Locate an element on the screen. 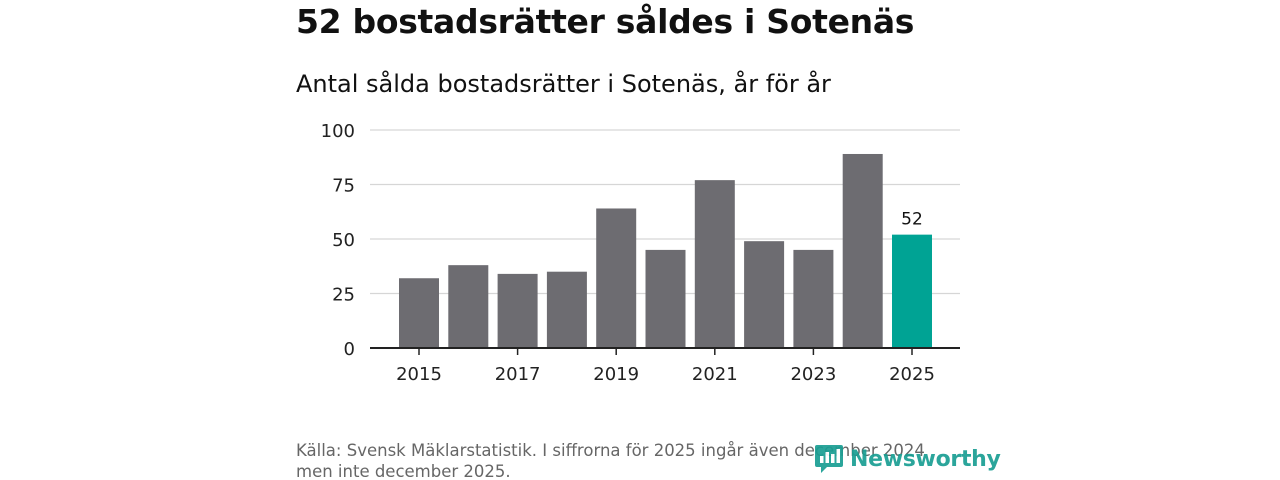 The height and width of the screenshot is (480, 1280). x-tick-label-2015: 2015 is located at coordinates (419, 374).